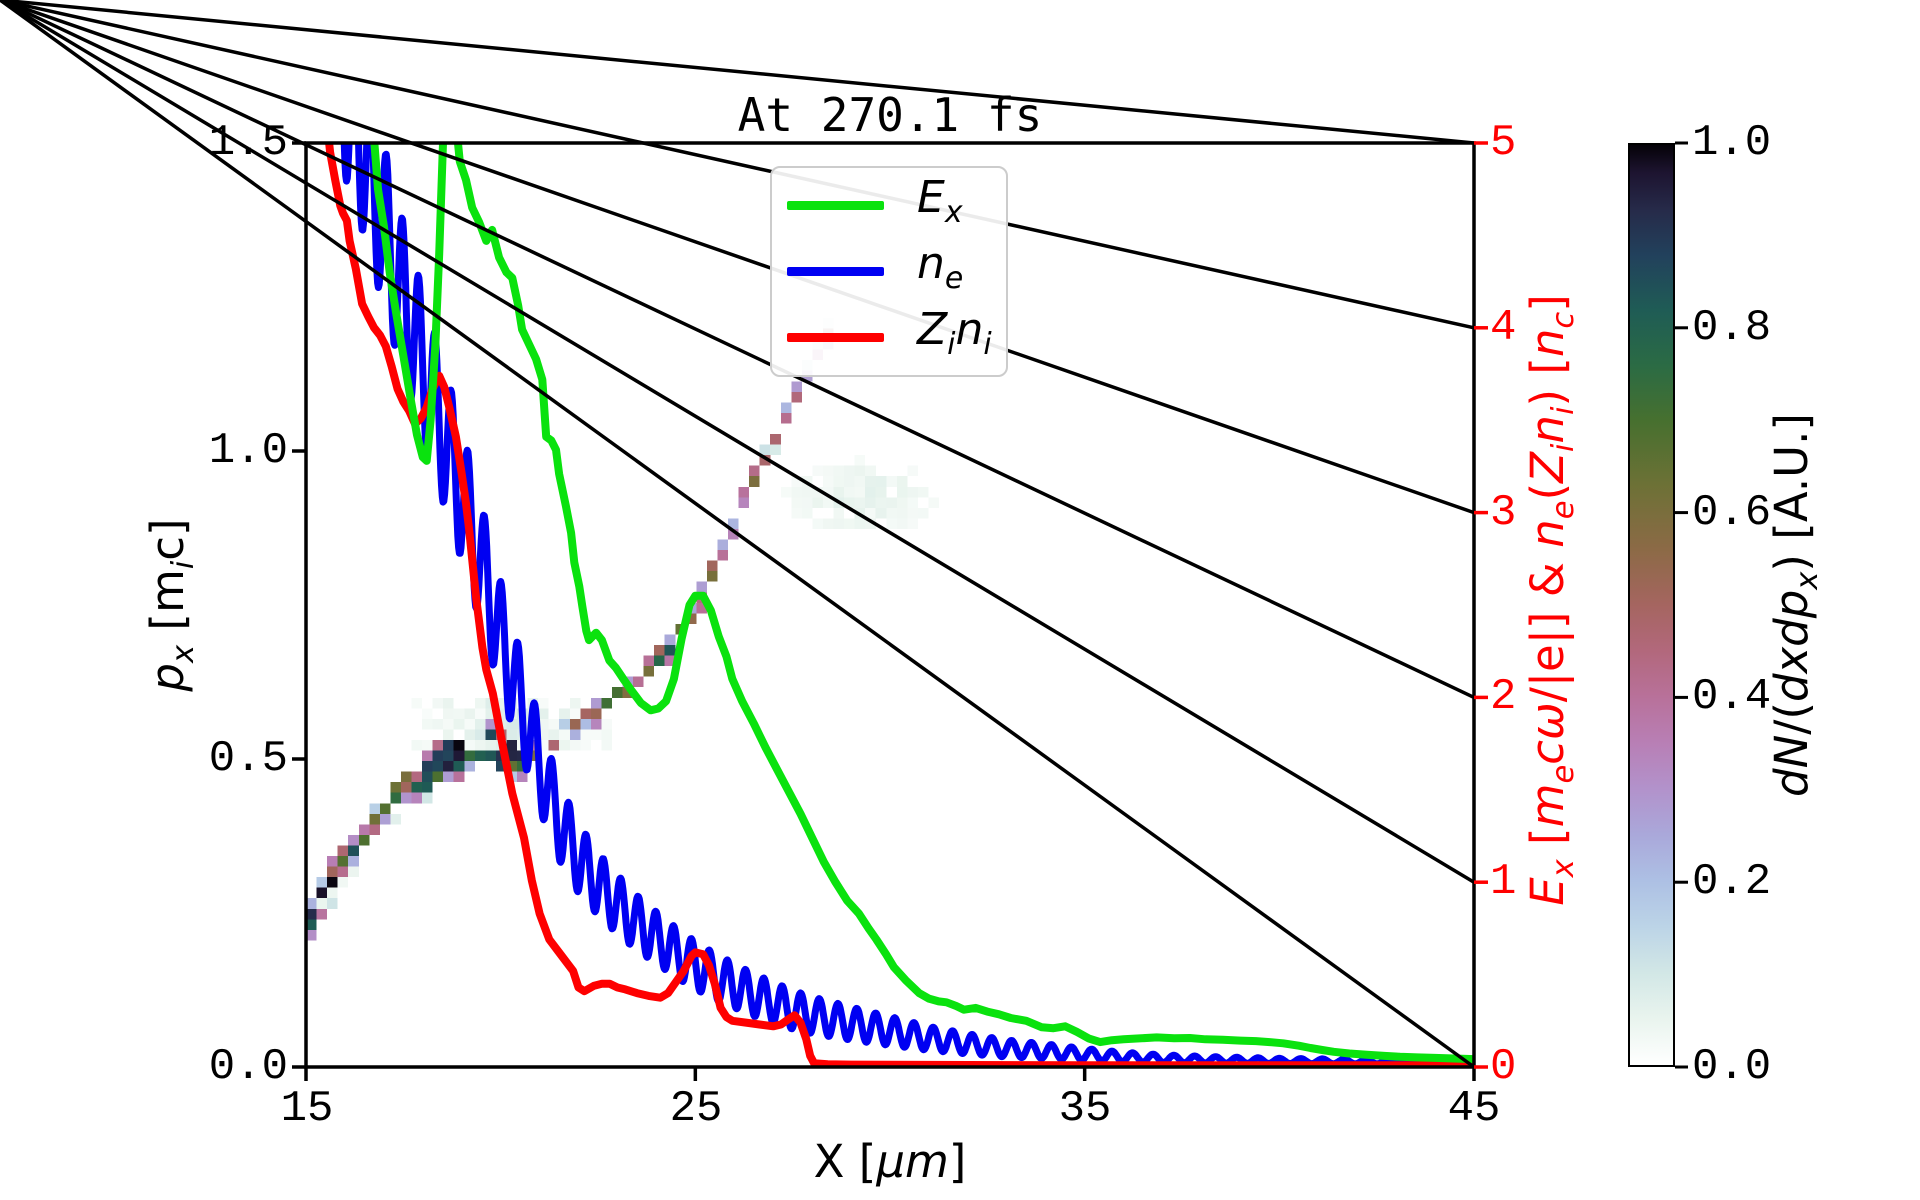 Image resolution: width=1920 pixels, height=1200 pixels. Describe the element at coordinates (307, 1109) in the screenshot. I see `x-tick-15: 15` at that location.